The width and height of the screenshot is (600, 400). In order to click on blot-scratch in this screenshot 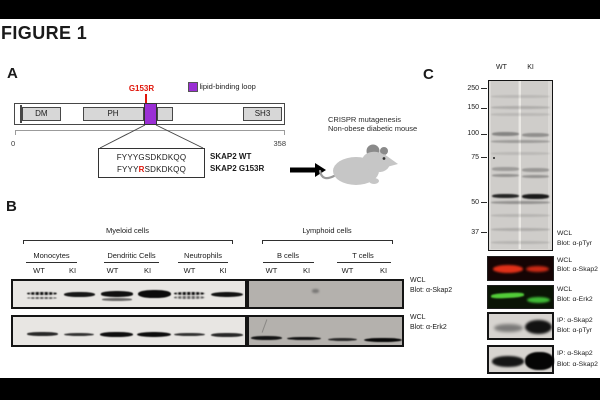, I will do `click(264, 326)`.